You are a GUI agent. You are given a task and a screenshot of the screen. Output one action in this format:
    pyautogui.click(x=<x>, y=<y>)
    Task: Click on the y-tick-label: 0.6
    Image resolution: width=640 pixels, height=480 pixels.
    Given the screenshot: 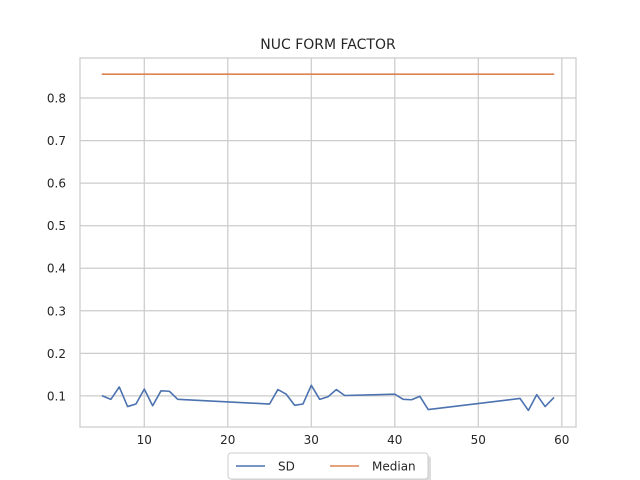 What is the action you would take?
    pyautogui.click(x=56, y=184)
    